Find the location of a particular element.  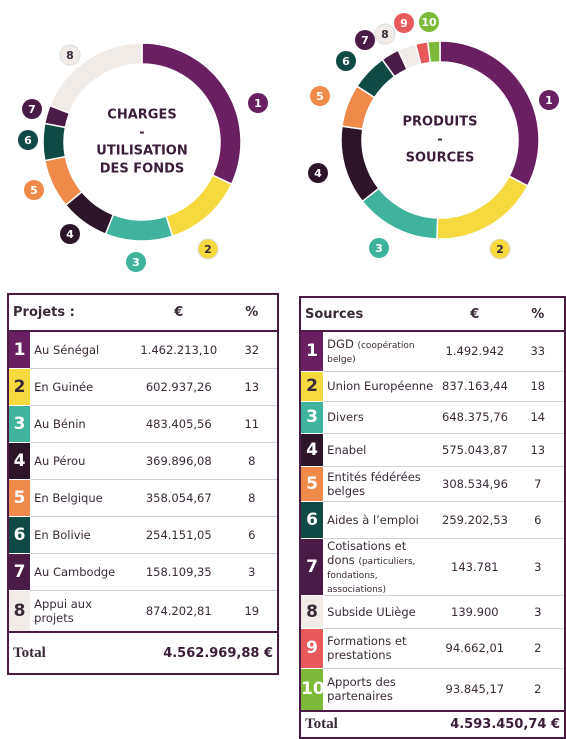

row-label-cell: Appui aux projets is located at coordinates (80, 611).